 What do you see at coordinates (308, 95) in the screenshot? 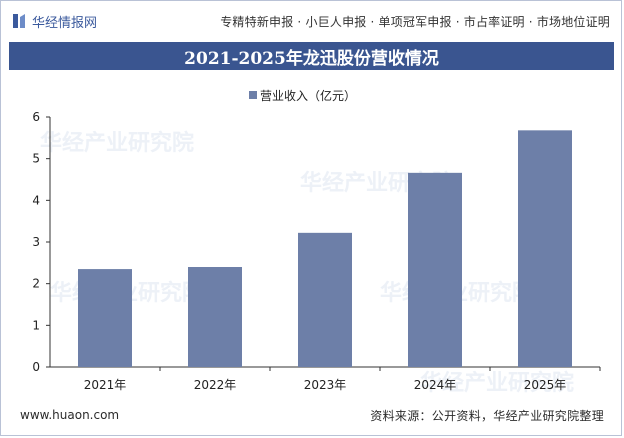
I see `legend-label: 营业收入（亿元）` at bounding box center [308, 95].